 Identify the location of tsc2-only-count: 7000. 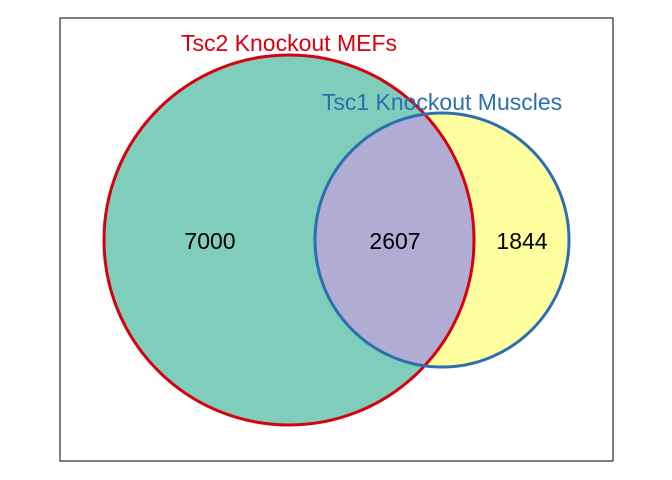
(209, 241).